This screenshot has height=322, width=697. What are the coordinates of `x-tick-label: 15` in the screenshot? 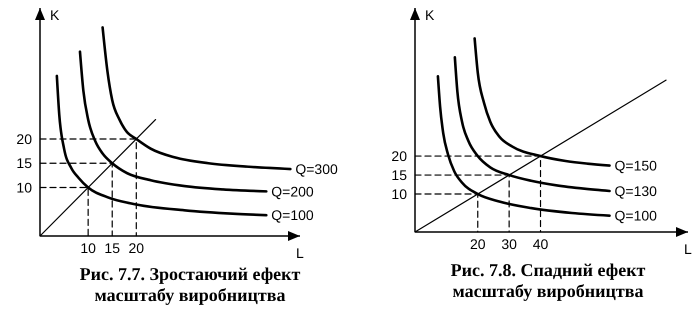 It's located at (112, 248).